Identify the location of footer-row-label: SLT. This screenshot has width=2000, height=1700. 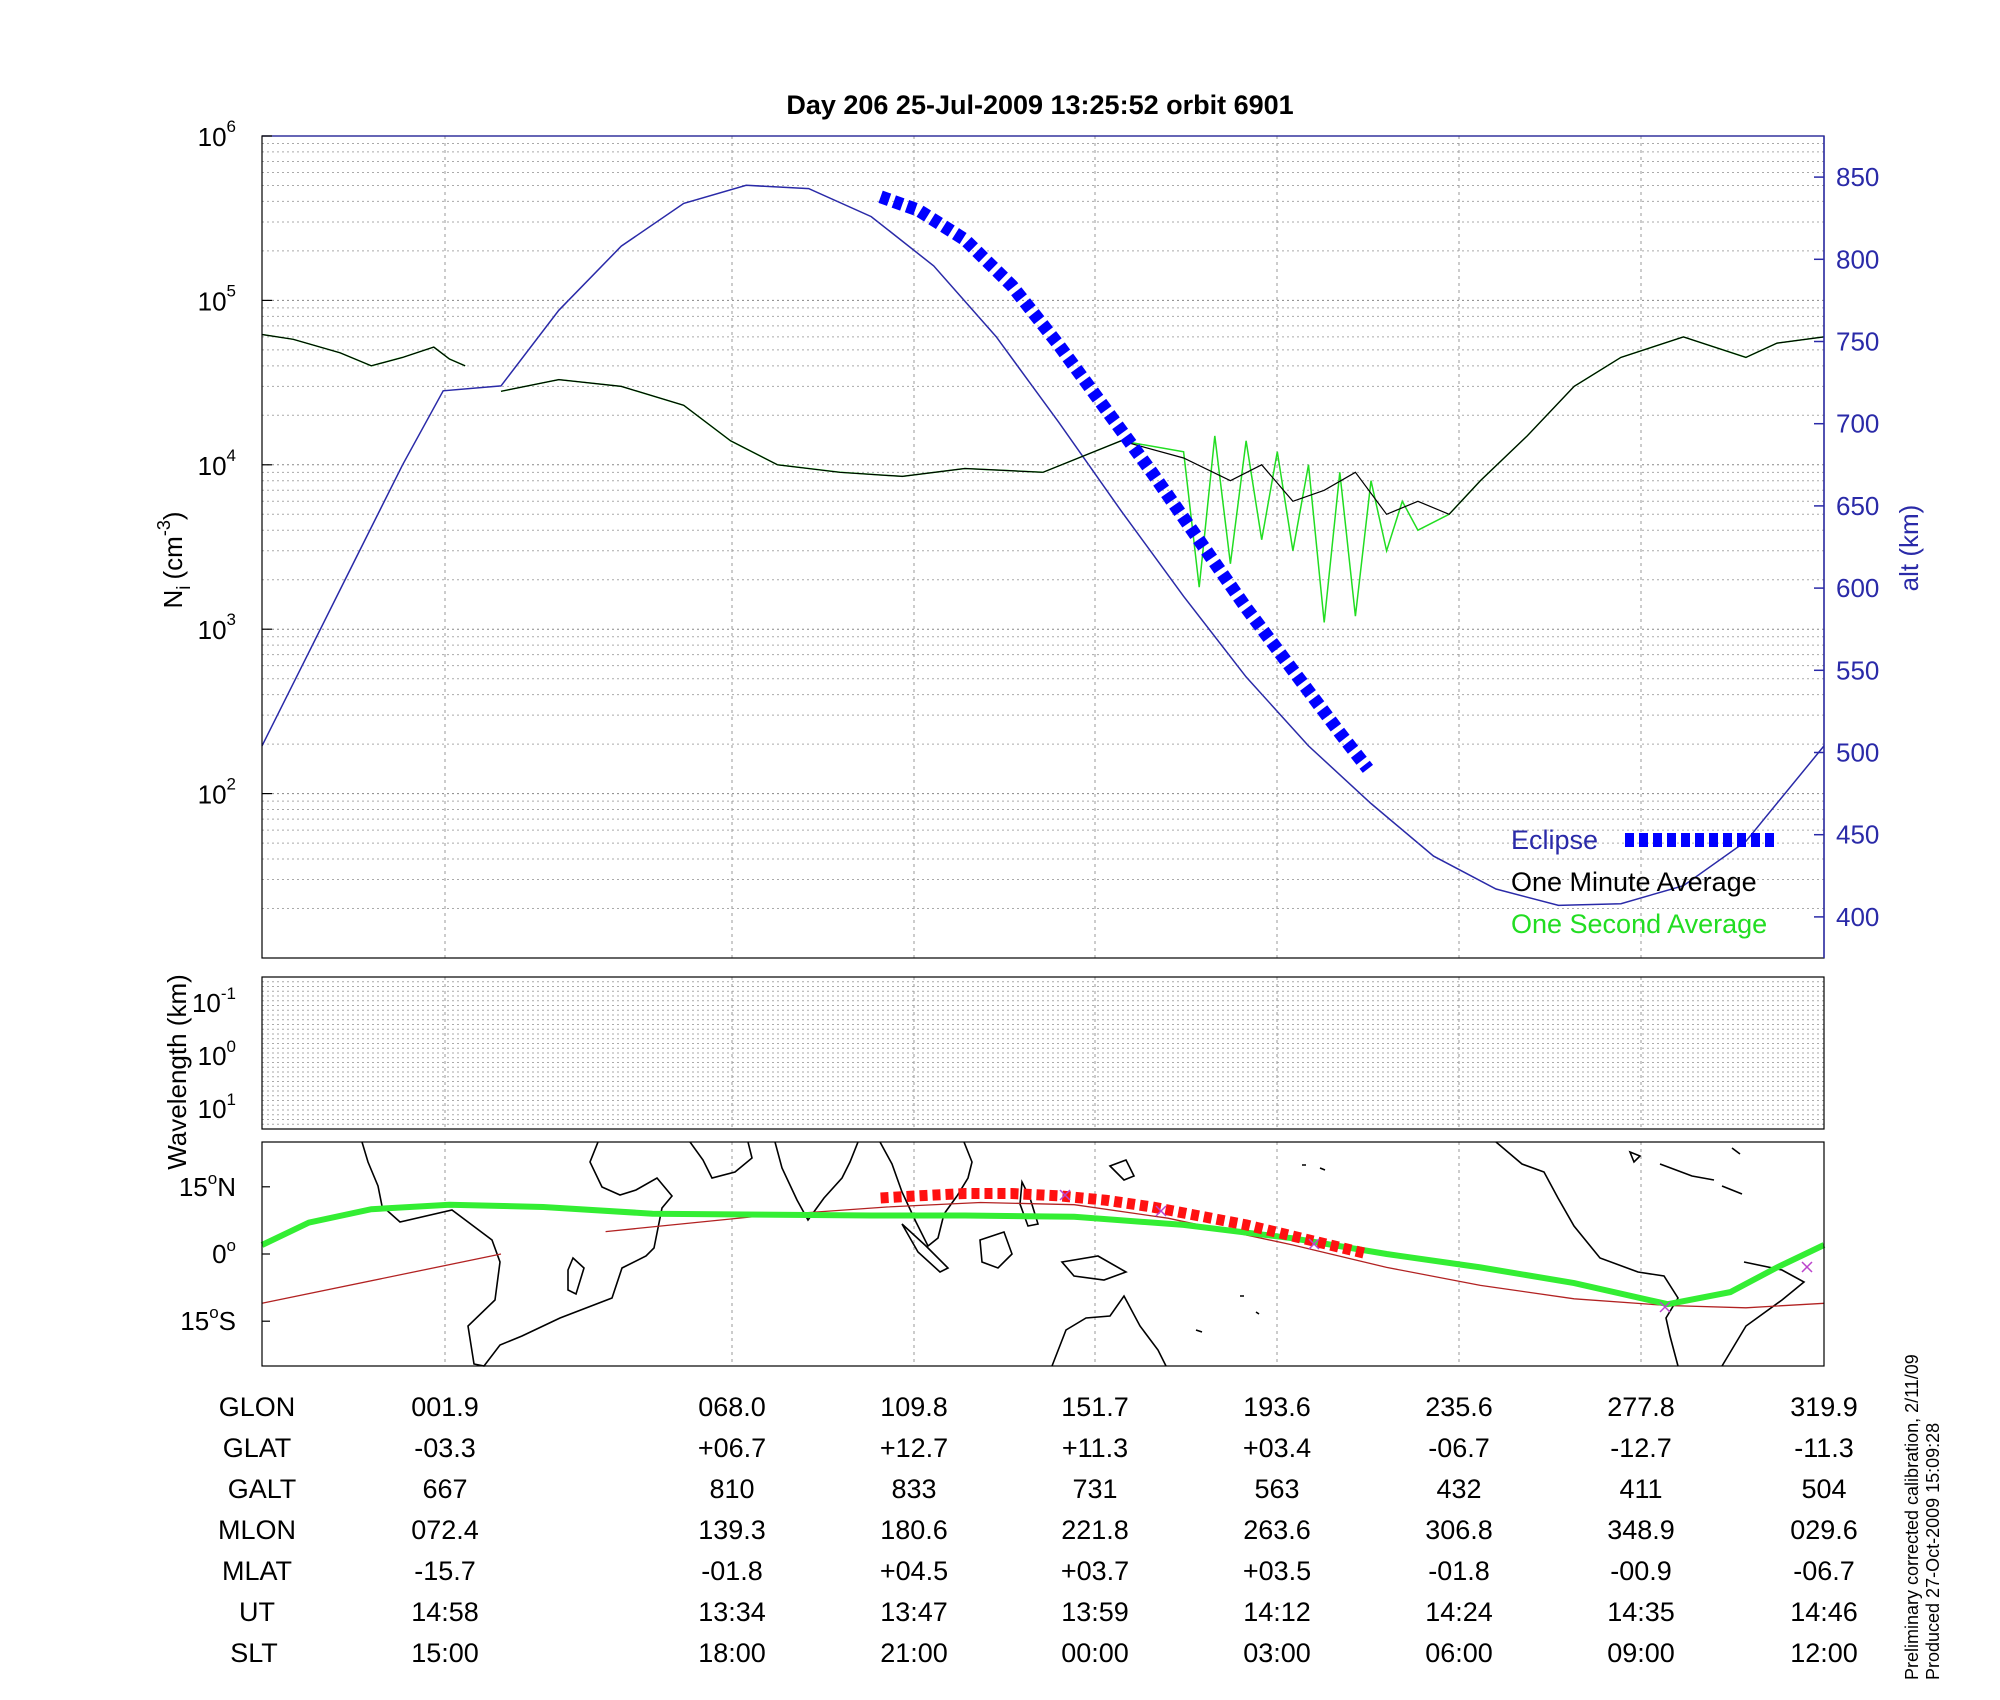
(254, 1653).